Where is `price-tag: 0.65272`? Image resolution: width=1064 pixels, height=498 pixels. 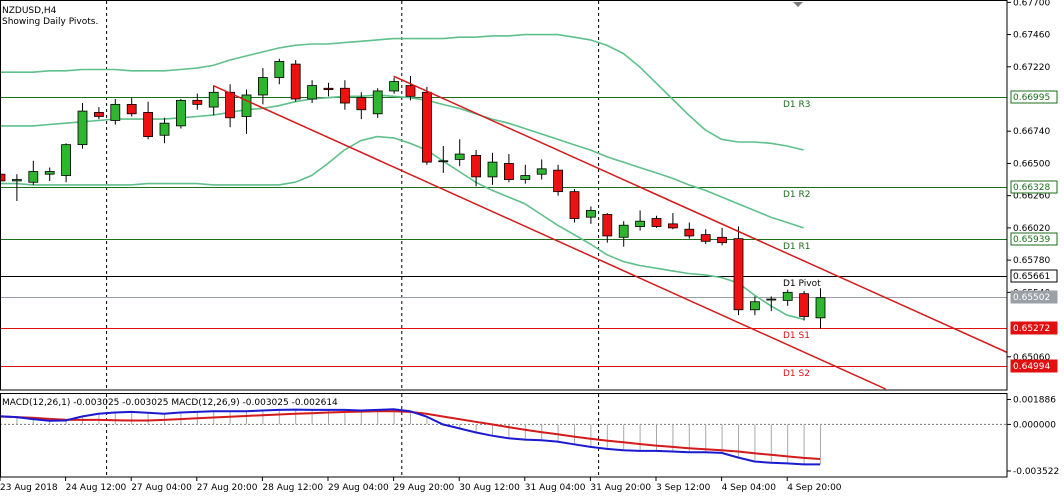 price-tag: 0.65272 is located at coordinates (1034, 328).